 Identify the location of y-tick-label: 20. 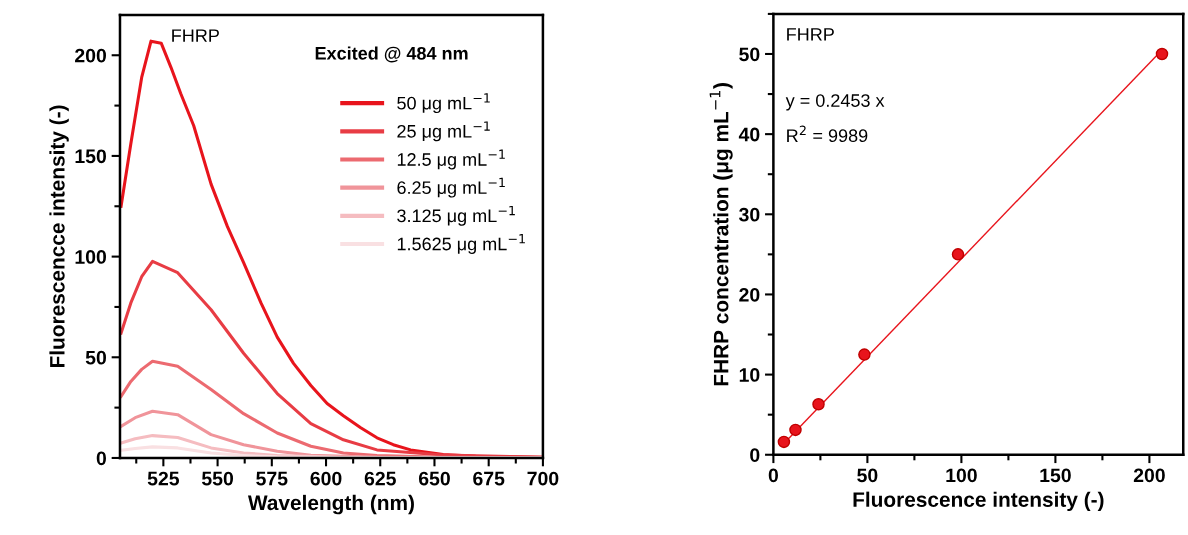
(749, 294).